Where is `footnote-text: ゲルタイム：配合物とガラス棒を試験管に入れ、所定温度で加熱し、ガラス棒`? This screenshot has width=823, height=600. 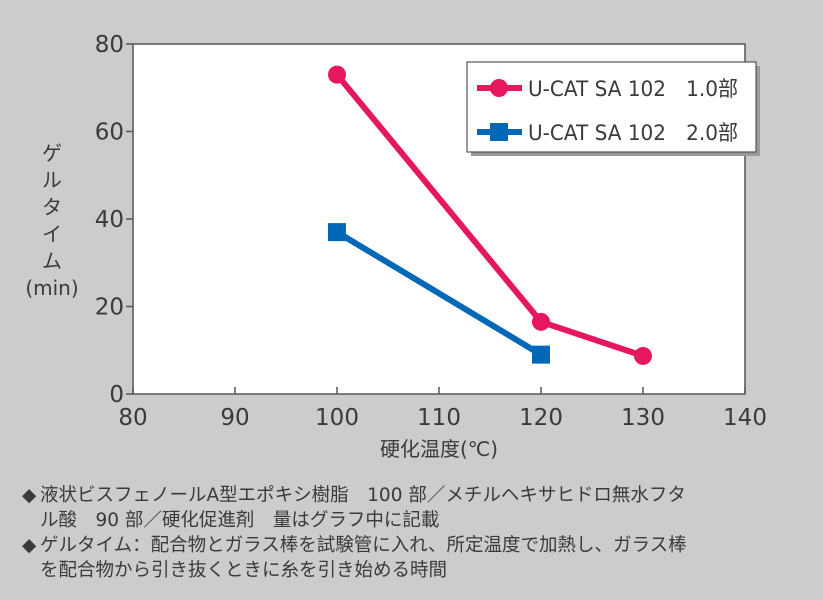
footnote-text: ゲルタイム：配合物とガラス棒を試験管に入れ、所定温度で加熱し、ガラス棒 is located at coordinates (363, 545).